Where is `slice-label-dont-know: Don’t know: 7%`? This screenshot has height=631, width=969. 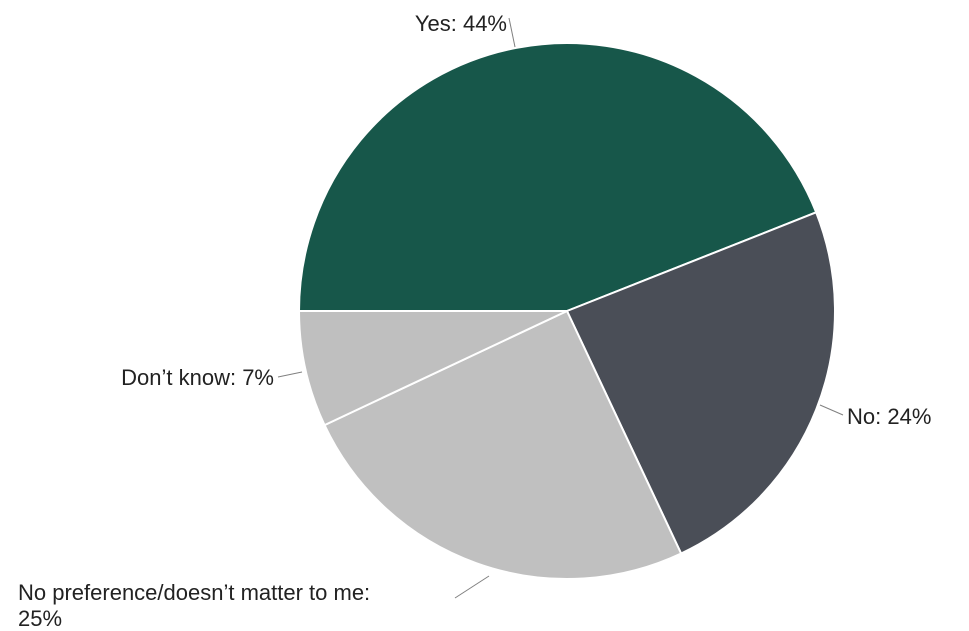
slice-label-dont-know: Don’t know: 7% is located at coordinates (197, 377).